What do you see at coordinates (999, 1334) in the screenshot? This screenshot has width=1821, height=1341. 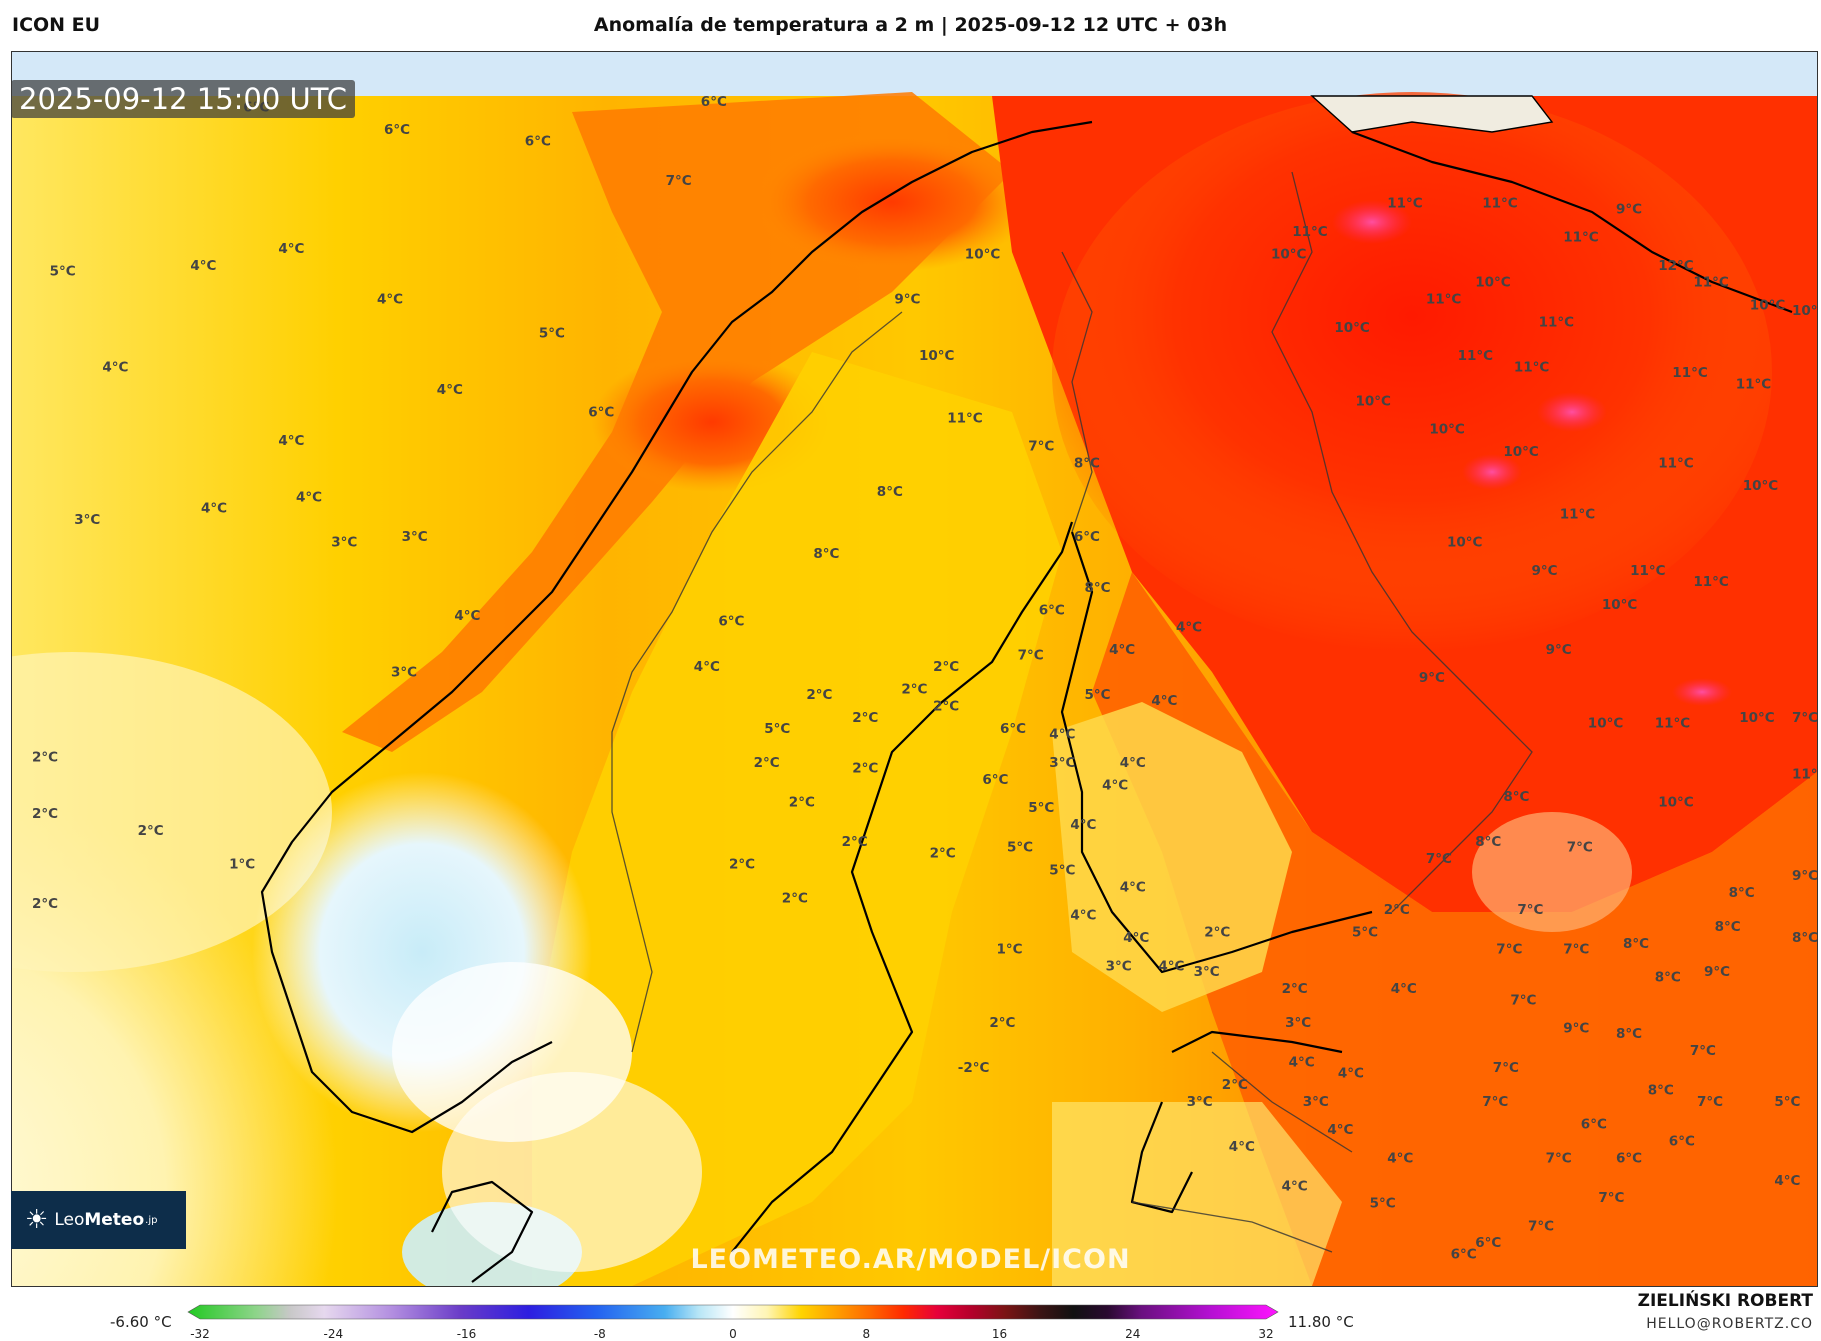 I see `colorbar-tick: 16` at bounding box center [999, 1334].